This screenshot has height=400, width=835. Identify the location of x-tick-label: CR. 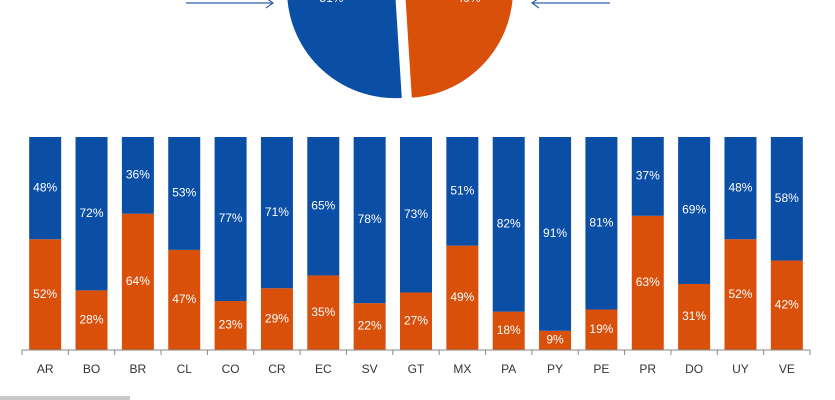
(277, 369).